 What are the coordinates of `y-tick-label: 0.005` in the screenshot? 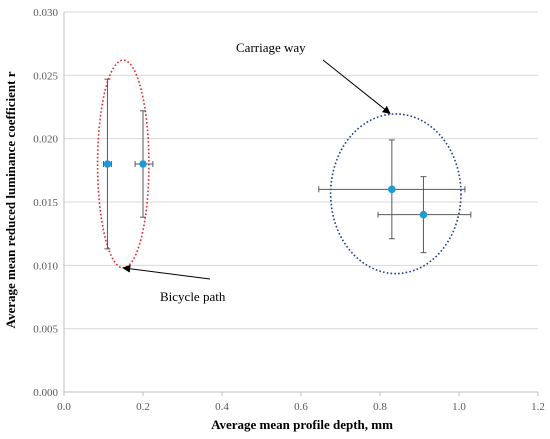 It's located at (45, 330).